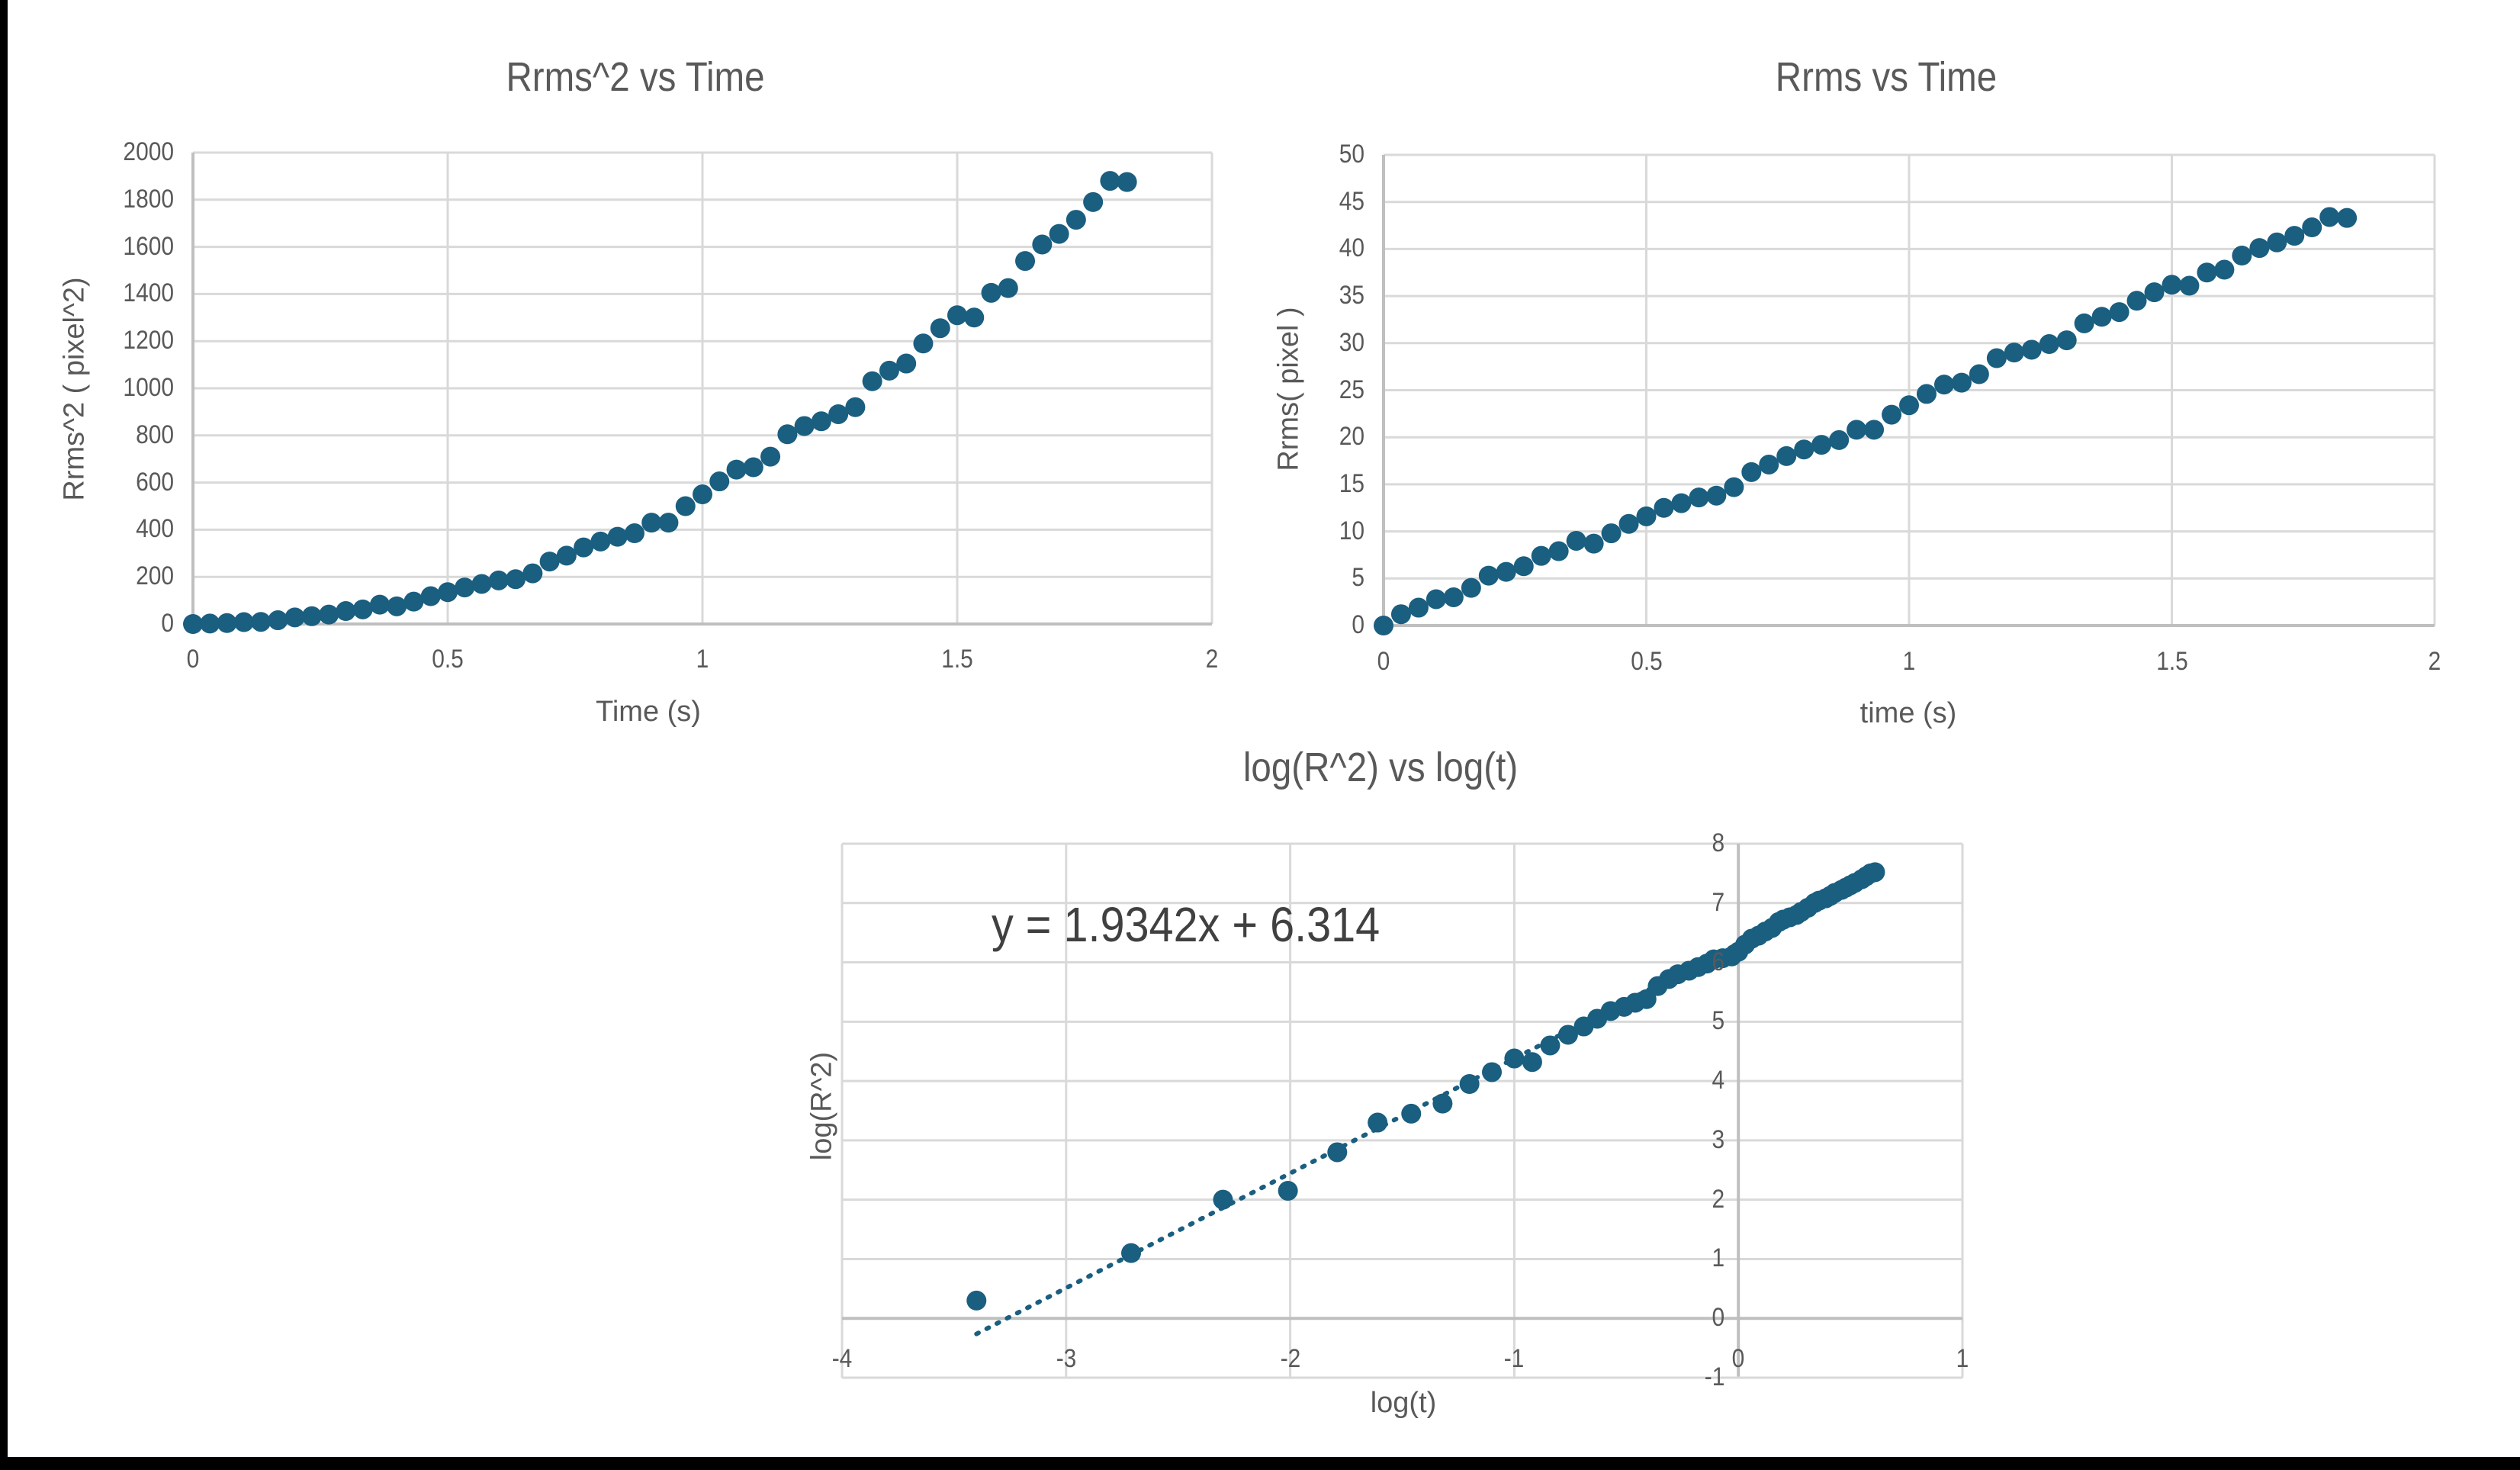 This screenshot has height=1470, width=2520. Describe the element at coordinates (842, 1359) in the screenshot. I see `x-tick-label: -4` at that location.